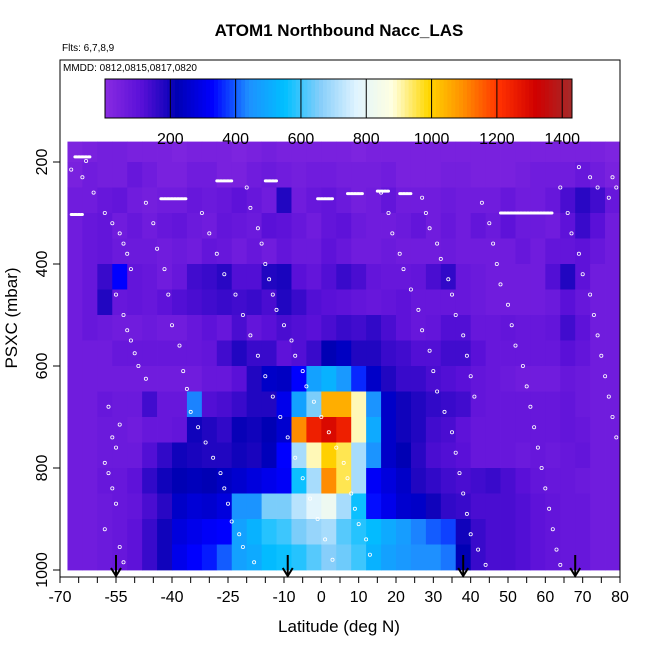  Describe the element at coordinates (366, 139) in the screenshot. I see `colorbar-tick-label: 800` at that location.